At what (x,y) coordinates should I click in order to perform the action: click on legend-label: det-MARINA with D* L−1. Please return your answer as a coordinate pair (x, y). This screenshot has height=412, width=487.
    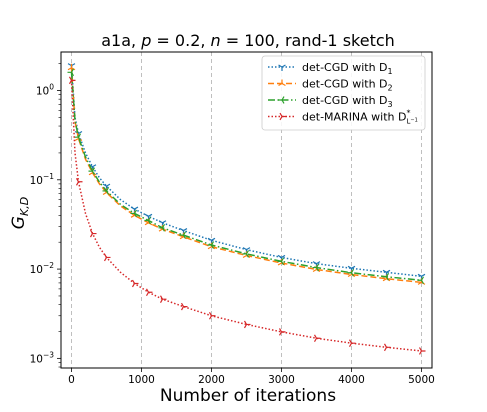
    Looking at the image, I should click on (360, 117).